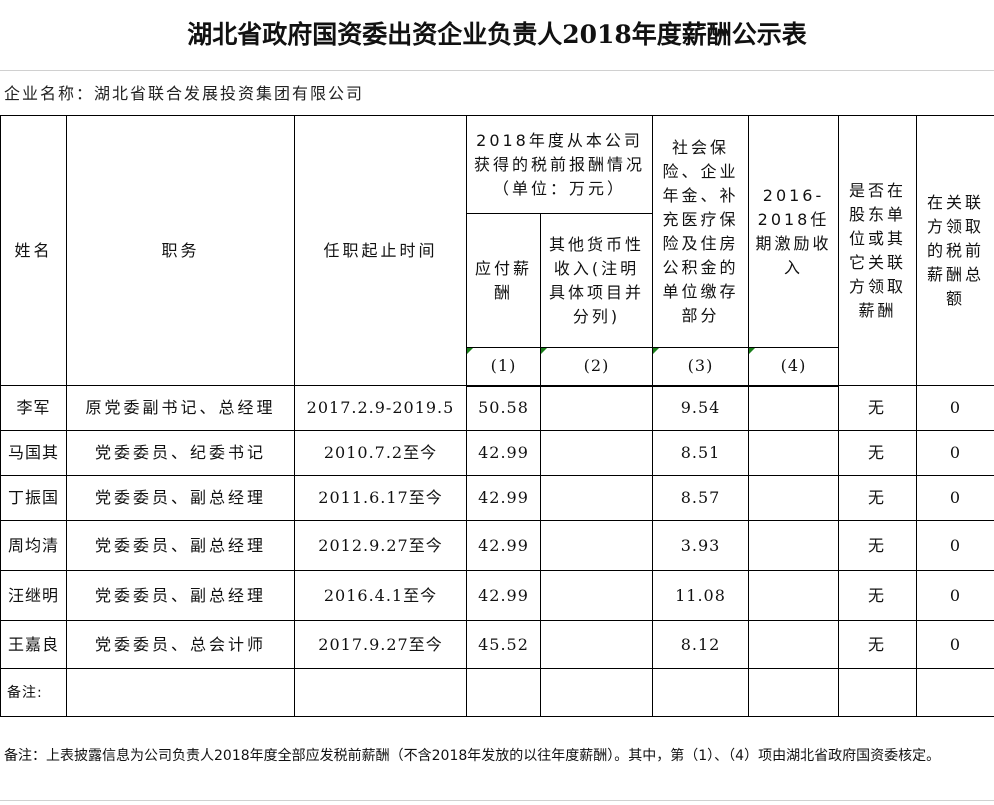 This screenshot has height=805, width=994. What do you see at coordinates (380, 644) in the screenshot?
I see `cell-term: 2017.9.27至今` at bounding box center [380, 644].